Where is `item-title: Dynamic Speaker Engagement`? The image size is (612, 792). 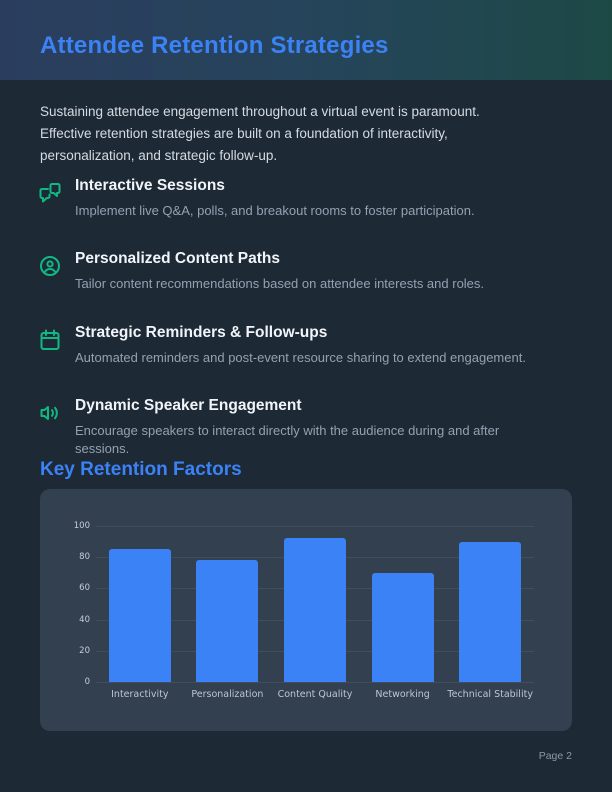
item-title: Dynamic Speaker Engagement is located at coordinates (188, 405).